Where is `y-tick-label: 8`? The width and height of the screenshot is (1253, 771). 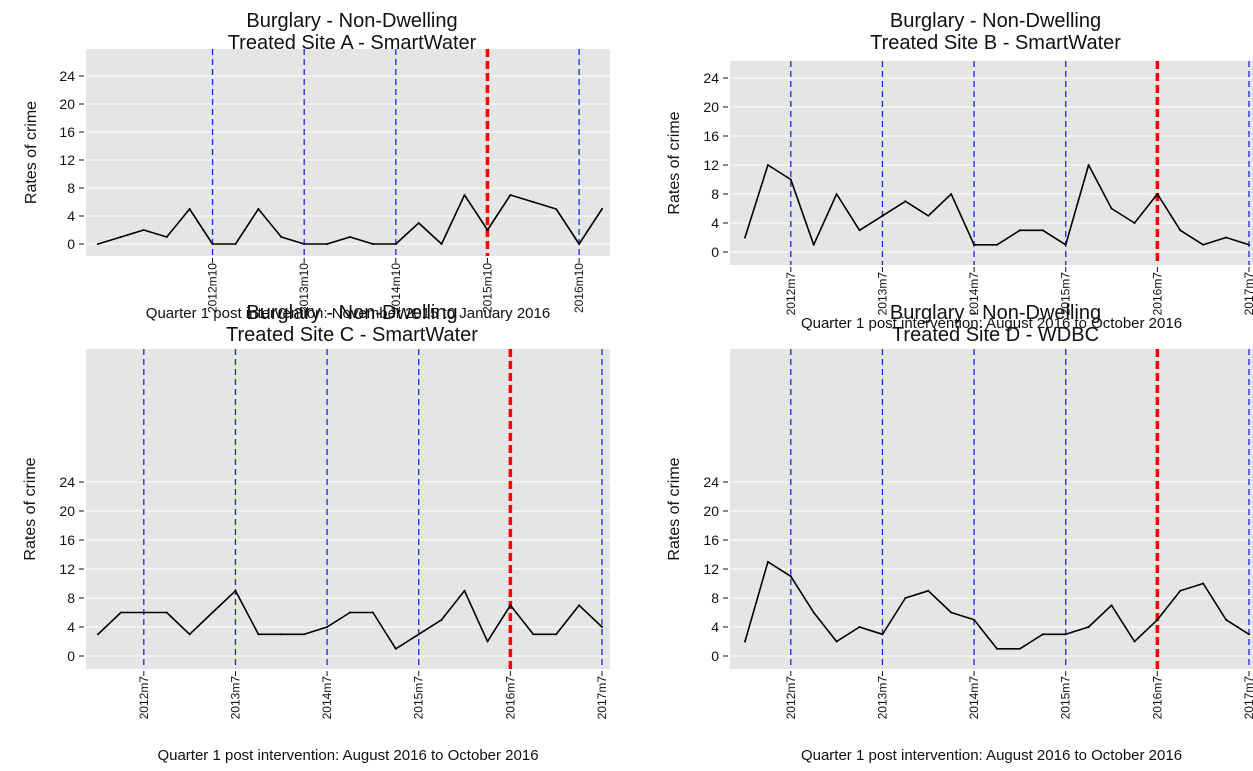
y-tick-label: 8 is located at coordinates (715, 598).